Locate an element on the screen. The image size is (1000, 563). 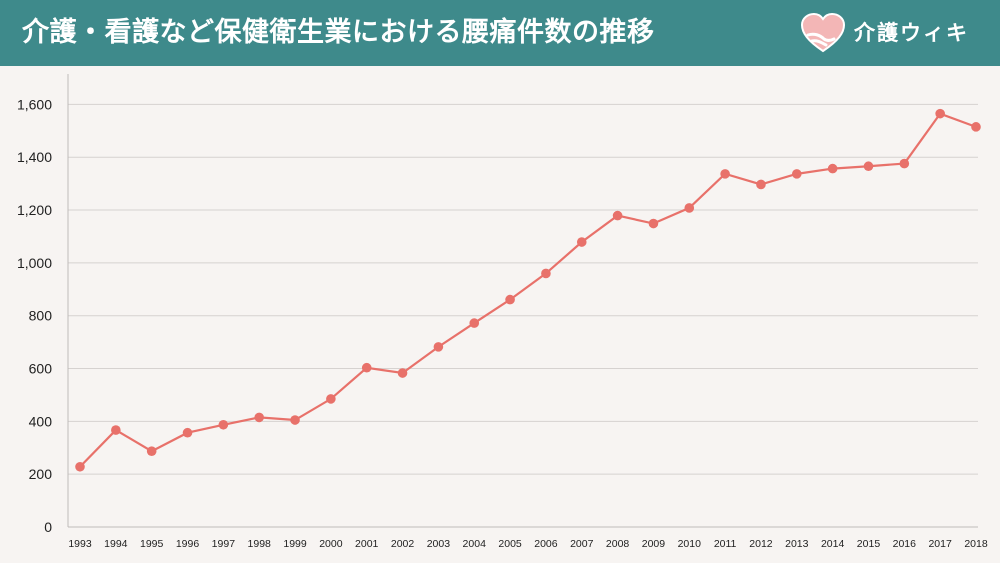
site-logo: 介護ウィキ is located at coordinates (895, 33).